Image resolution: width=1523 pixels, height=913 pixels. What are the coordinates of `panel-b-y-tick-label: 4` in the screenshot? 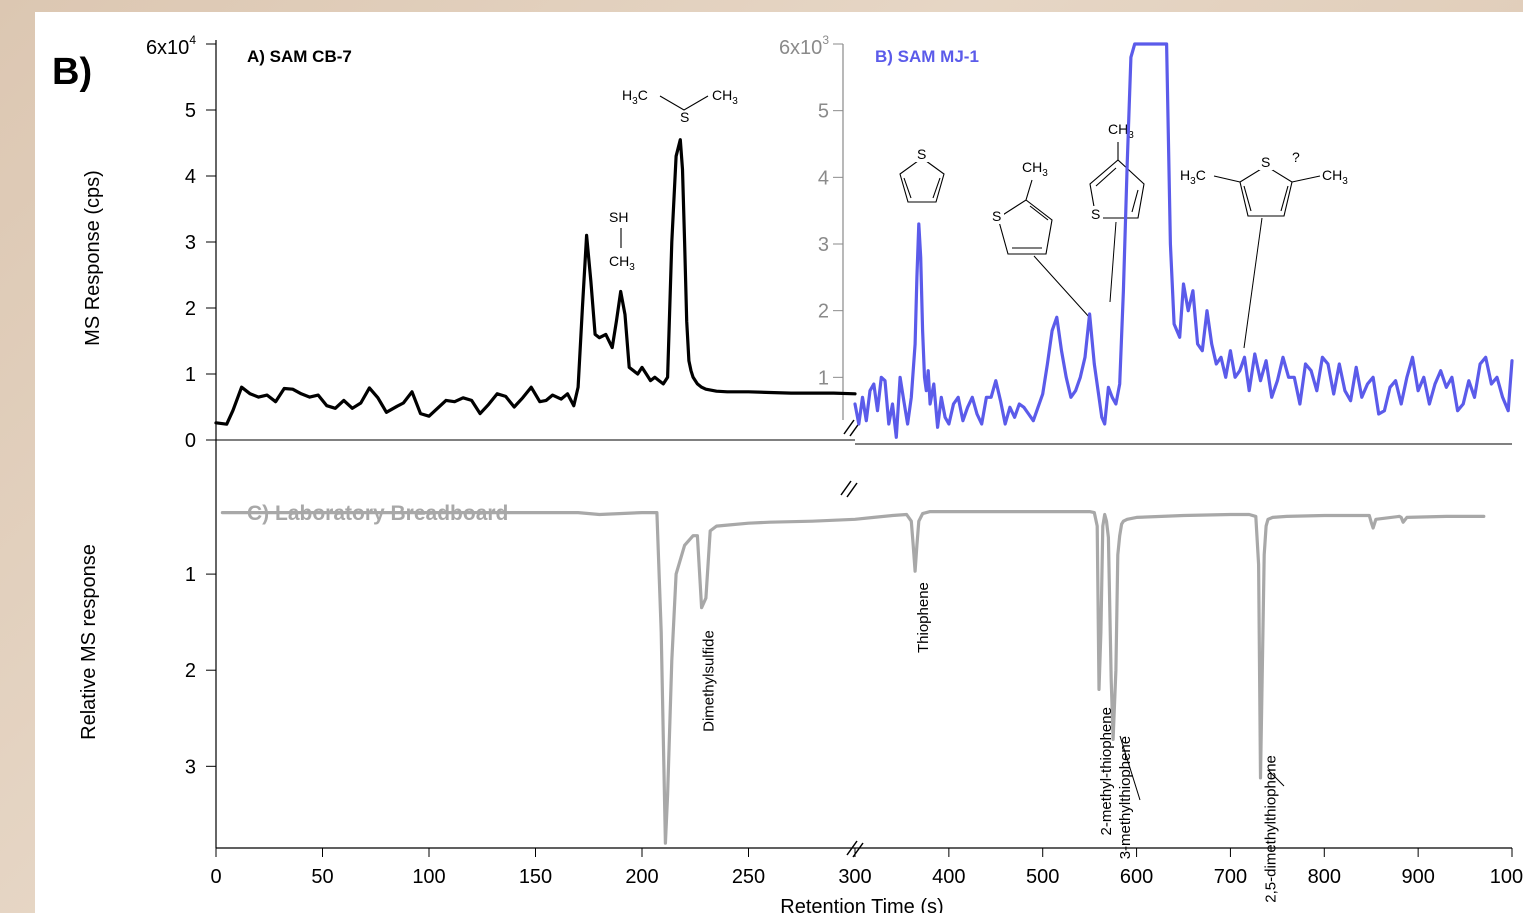 It's located at (823, 178).